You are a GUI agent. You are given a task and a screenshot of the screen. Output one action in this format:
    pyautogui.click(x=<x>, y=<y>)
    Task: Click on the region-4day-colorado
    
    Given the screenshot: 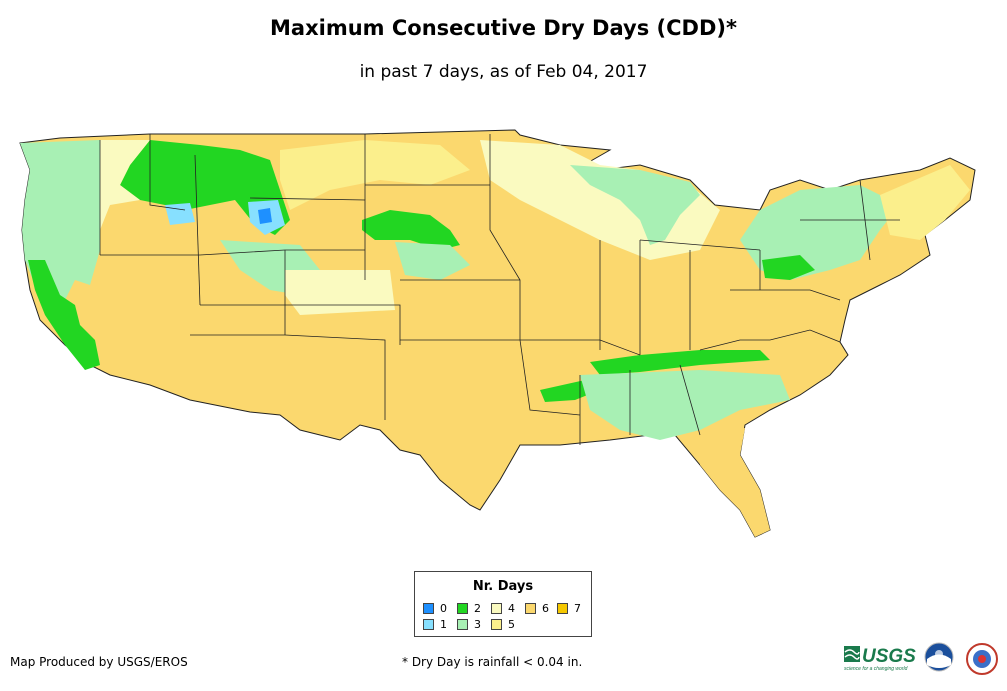 What is the action you would take?
    pyautogui.click(x=340, y=292)
    